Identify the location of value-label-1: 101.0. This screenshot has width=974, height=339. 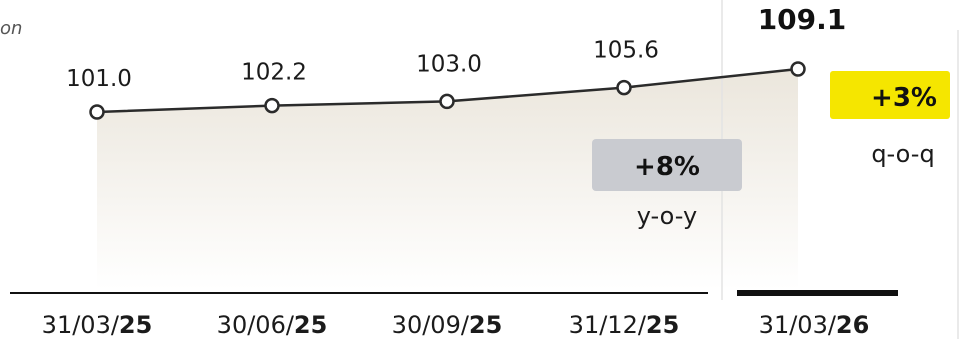
(99, 79).